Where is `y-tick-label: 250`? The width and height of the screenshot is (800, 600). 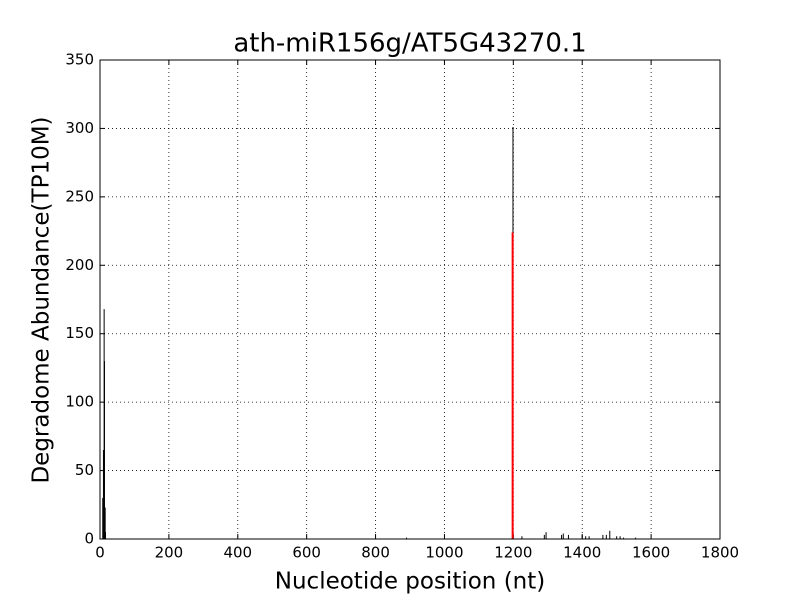
y-tick-label: 250 is located at coordinates (79, 196).